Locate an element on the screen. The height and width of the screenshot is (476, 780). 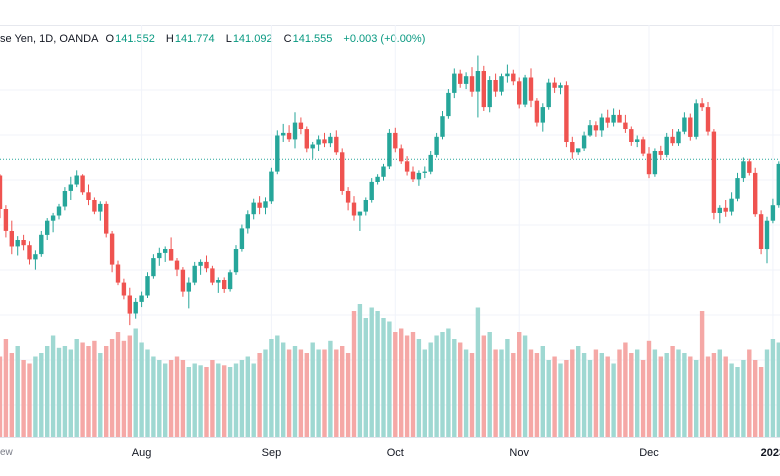
high-value: 141.774 is located at coordinates (194, 39).